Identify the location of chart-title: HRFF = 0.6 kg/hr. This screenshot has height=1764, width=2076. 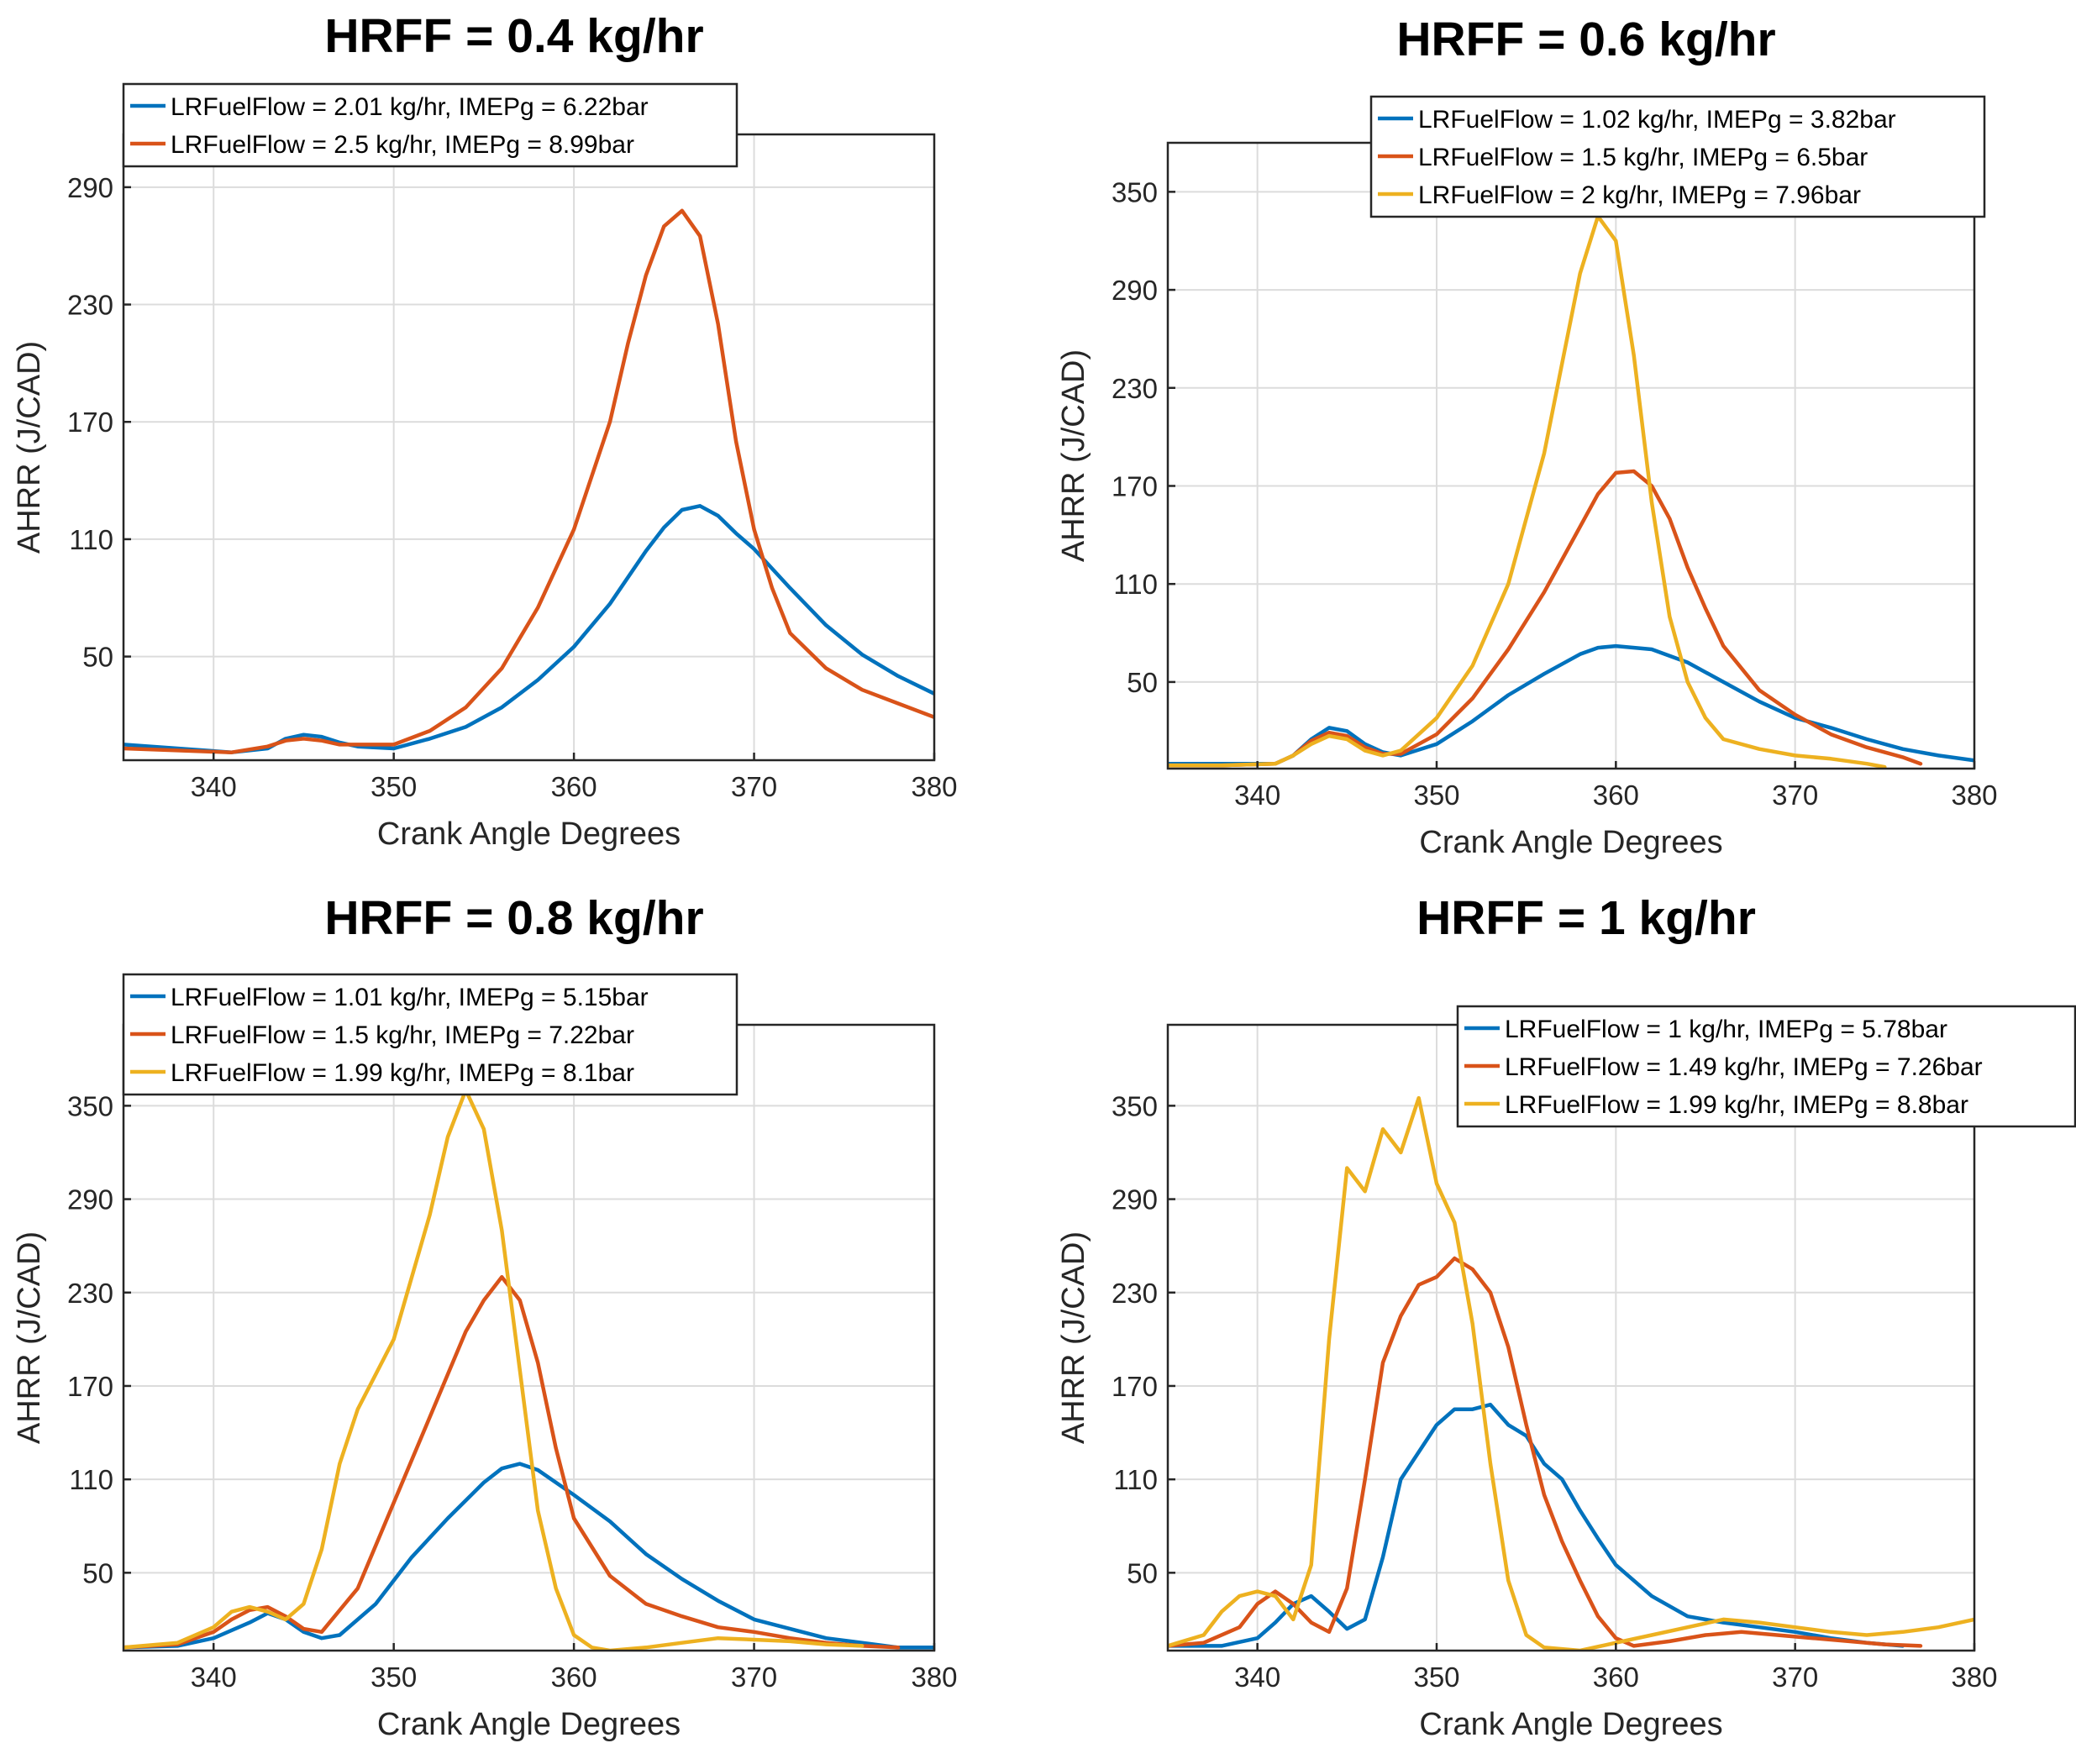
(1585, 39).